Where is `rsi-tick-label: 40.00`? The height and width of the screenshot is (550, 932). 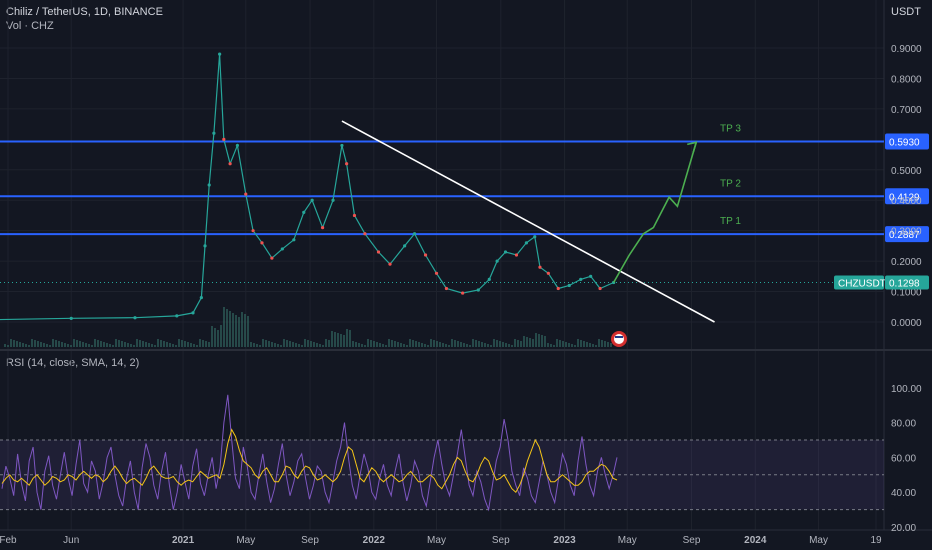 rsi-tick-label: 40.00 is located at coordinates (903, 493).